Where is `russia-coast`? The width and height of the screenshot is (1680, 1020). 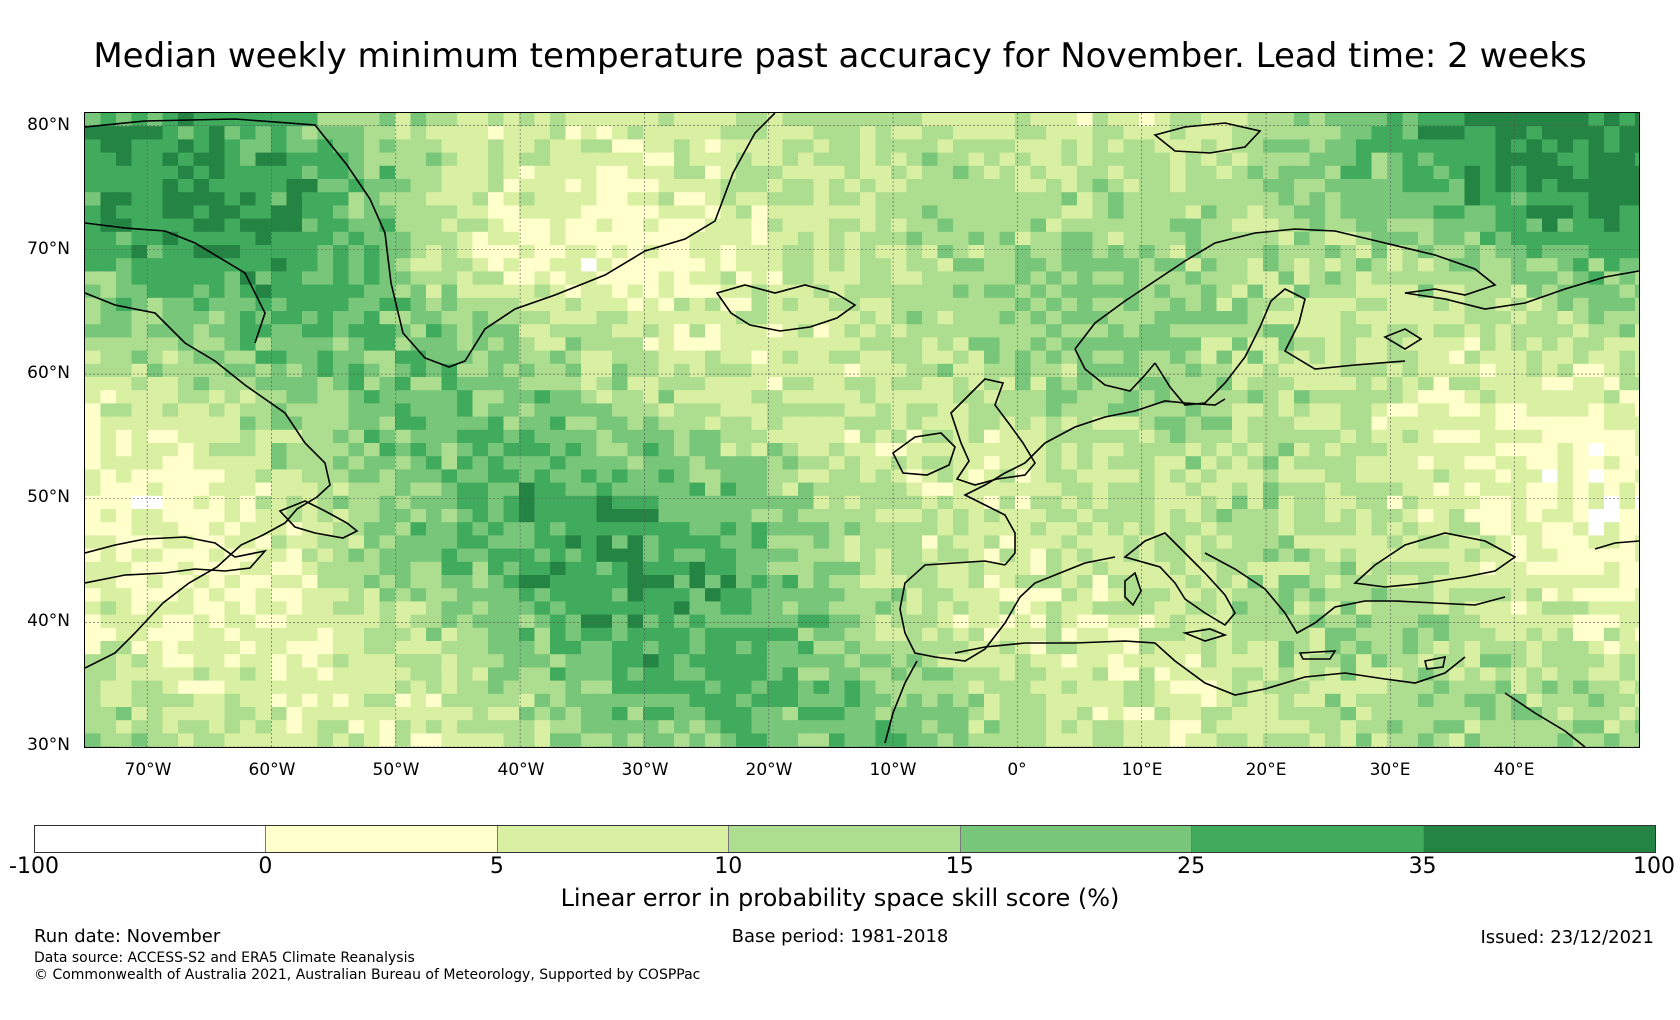 russia-coast is located at coordinates (1521, 290).